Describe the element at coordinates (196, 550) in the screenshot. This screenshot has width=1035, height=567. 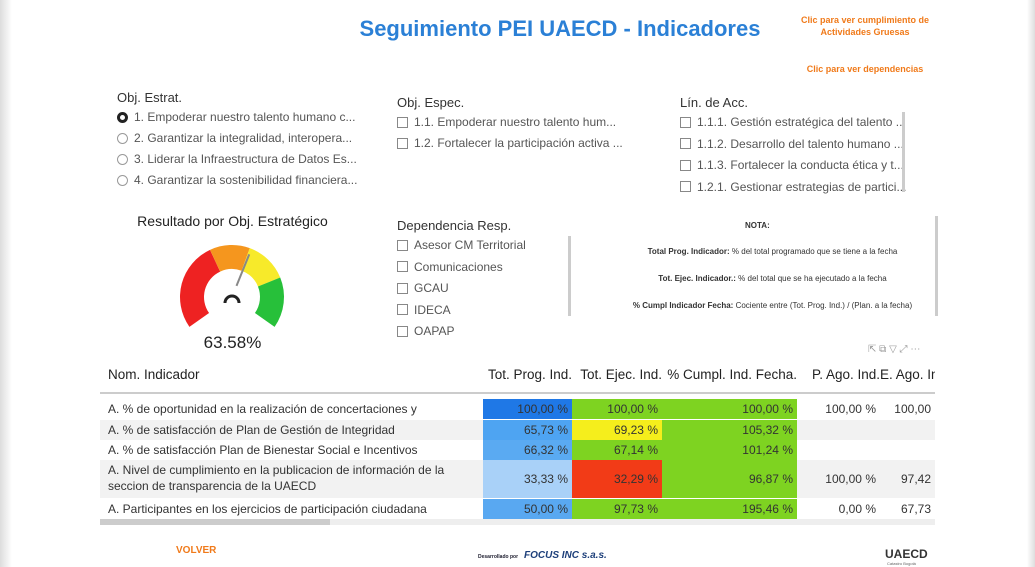
I see `back-button: VOLVER` at that location.